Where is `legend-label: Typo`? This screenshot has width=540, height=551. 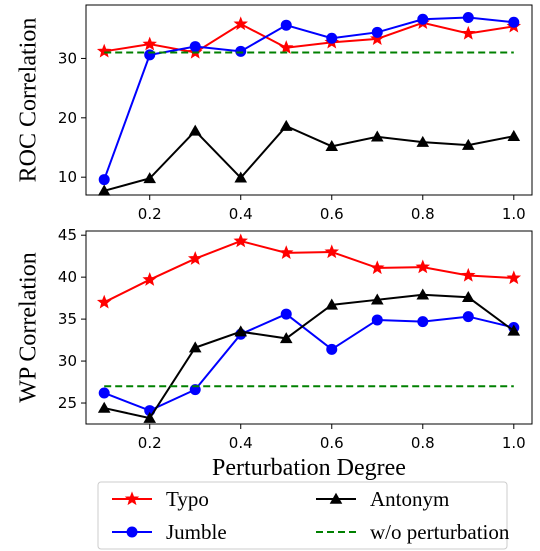
legend-label: Typo is located at coordinates (187, 499).